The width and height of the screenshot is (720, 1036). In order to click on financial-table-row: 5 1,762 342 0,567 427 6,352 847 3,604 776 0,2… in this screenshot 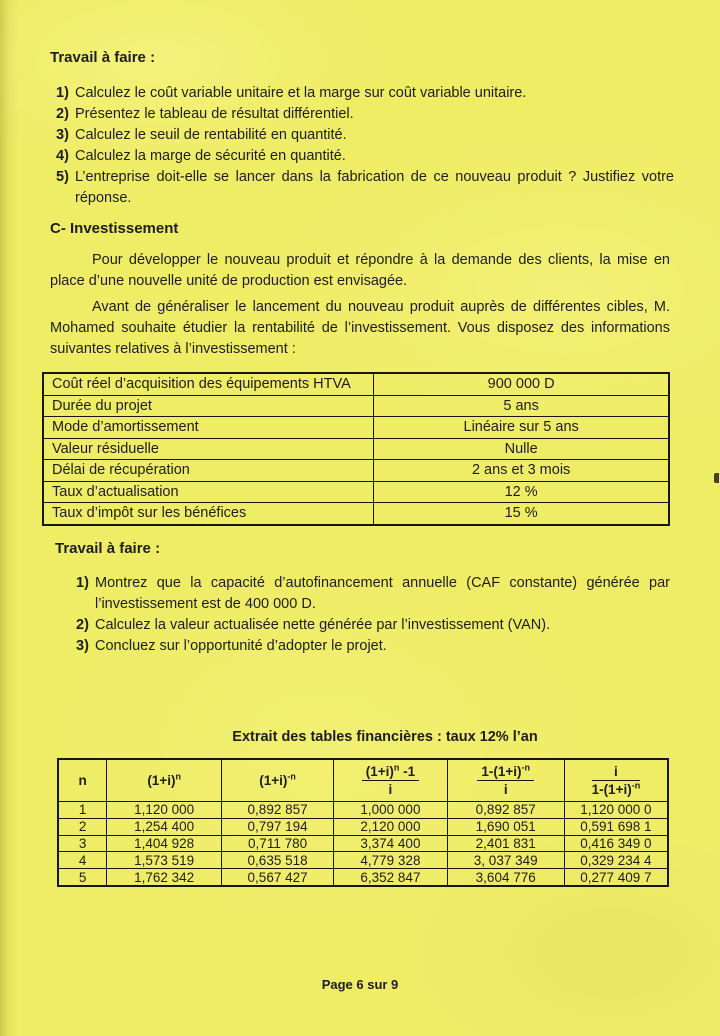, I will do `click(363, 877)`.